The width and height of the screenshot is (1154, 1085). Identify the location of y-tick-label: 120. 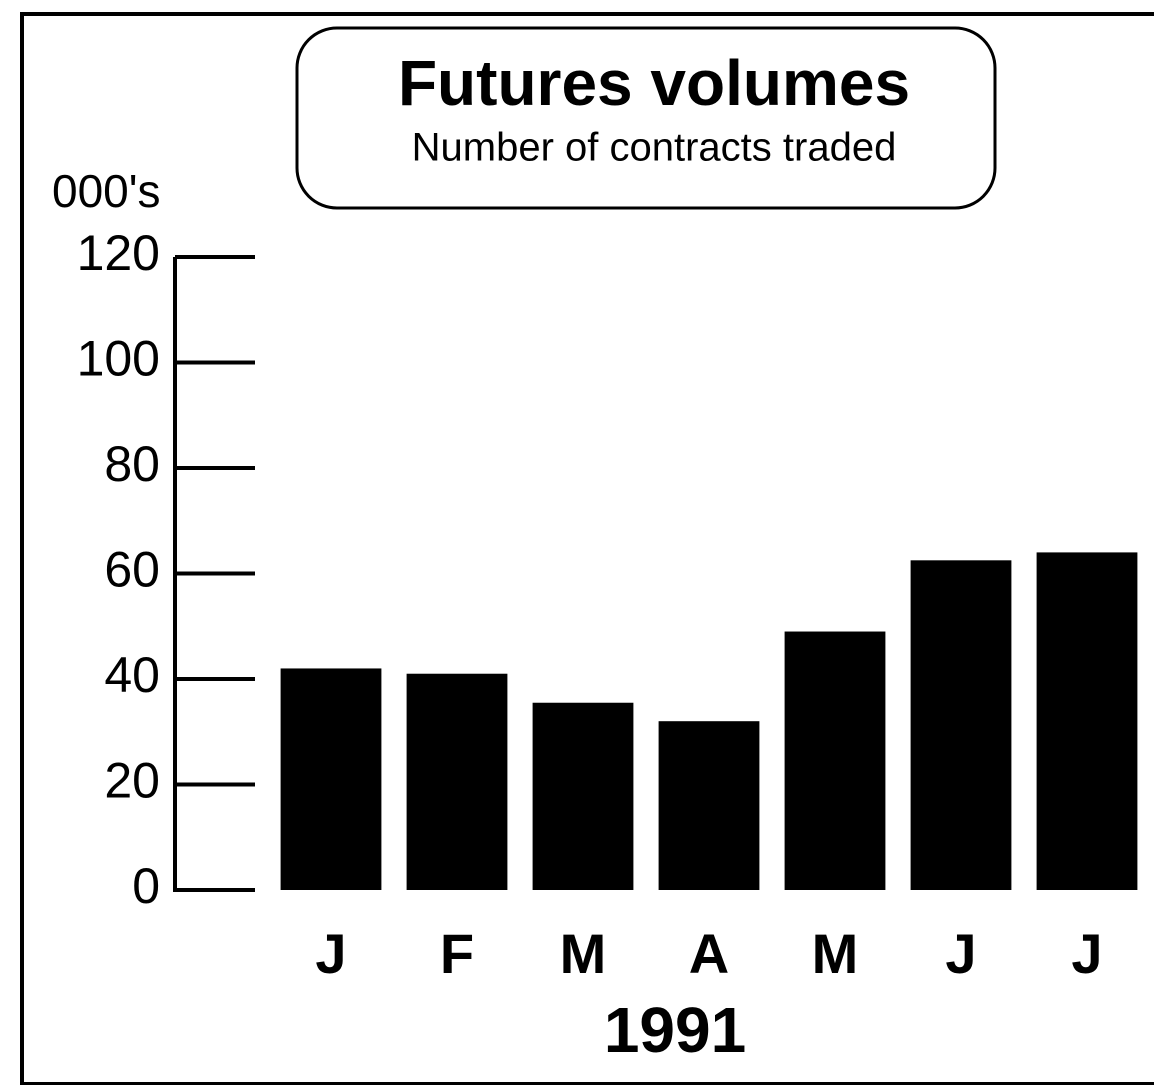
(118, 253).